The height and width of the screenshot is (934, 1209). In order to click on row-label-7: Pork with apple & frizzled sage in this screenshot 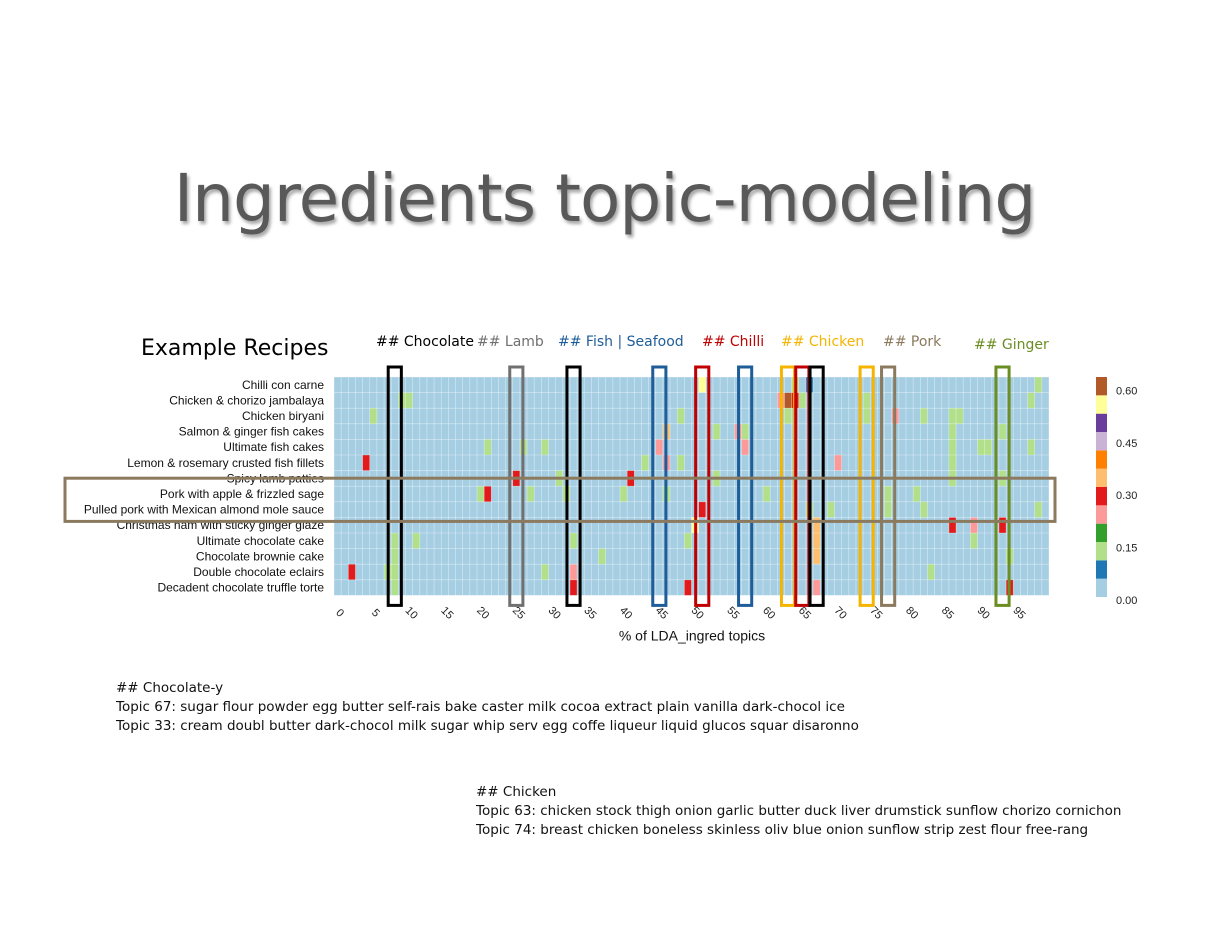, I will do `click(242, 494)`.